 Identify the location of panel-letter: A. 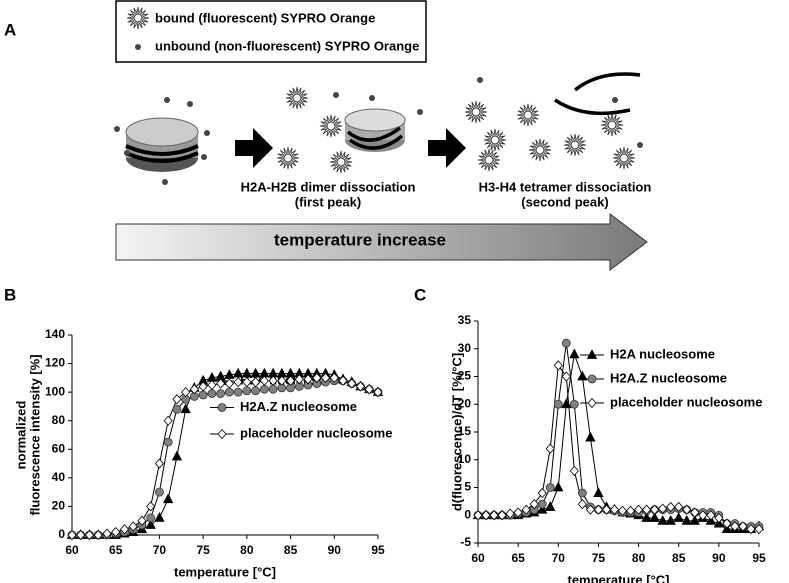
(10, 29).